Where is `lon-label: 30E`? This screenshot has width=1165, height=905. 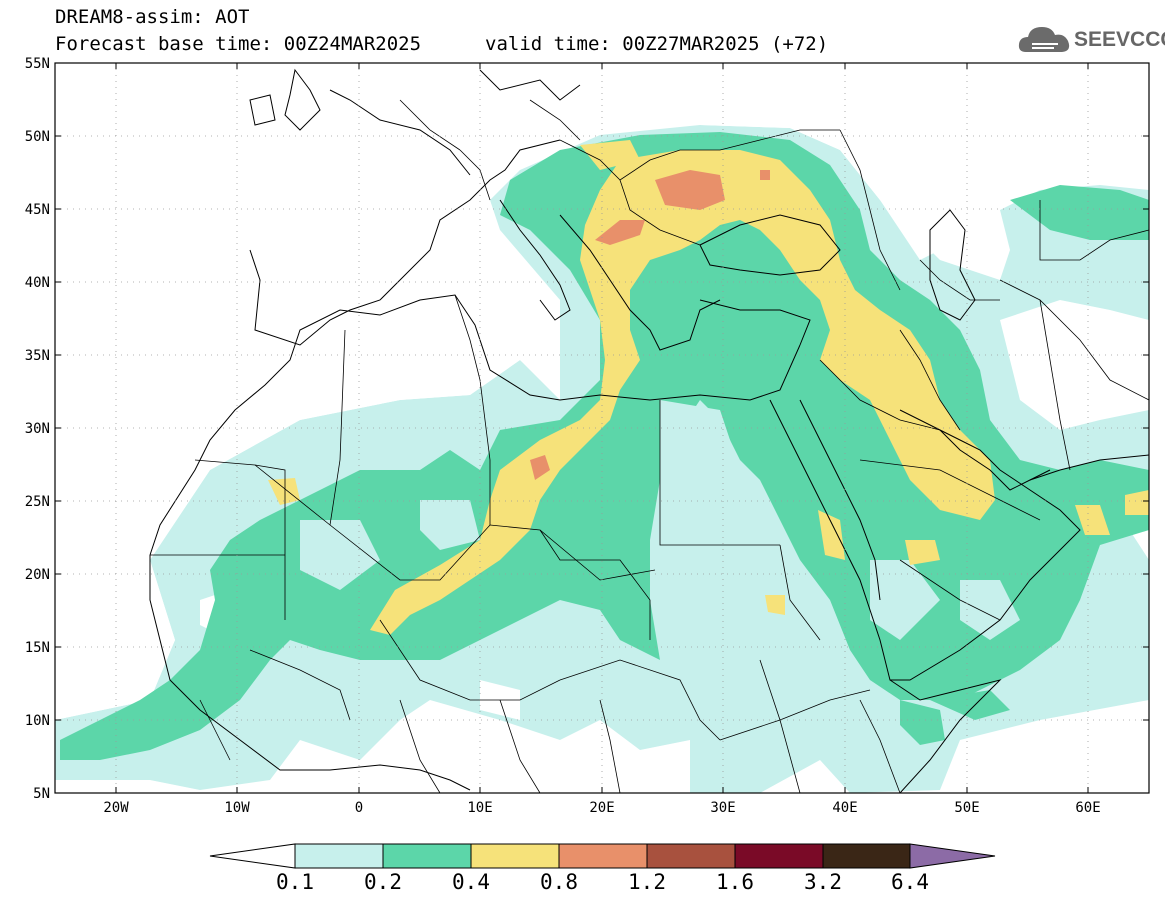
lon-label: 30E is located at coordinates (722, 808).